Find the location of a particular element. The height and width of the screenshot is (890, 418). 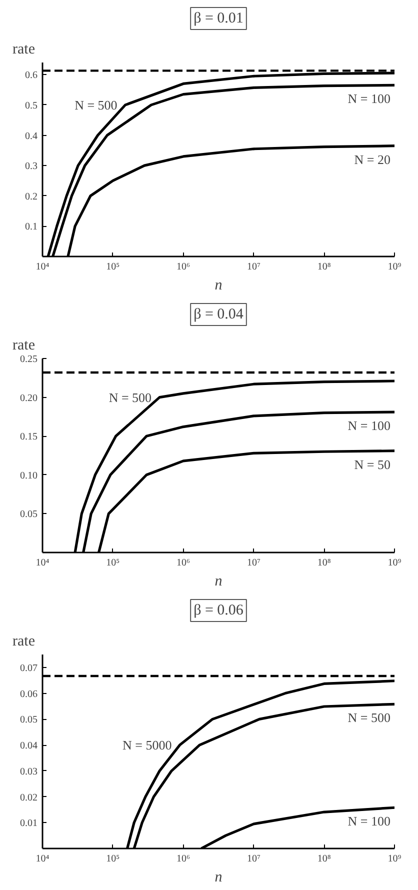

annotation: N = 5000 is located at coordinates (147, 745).